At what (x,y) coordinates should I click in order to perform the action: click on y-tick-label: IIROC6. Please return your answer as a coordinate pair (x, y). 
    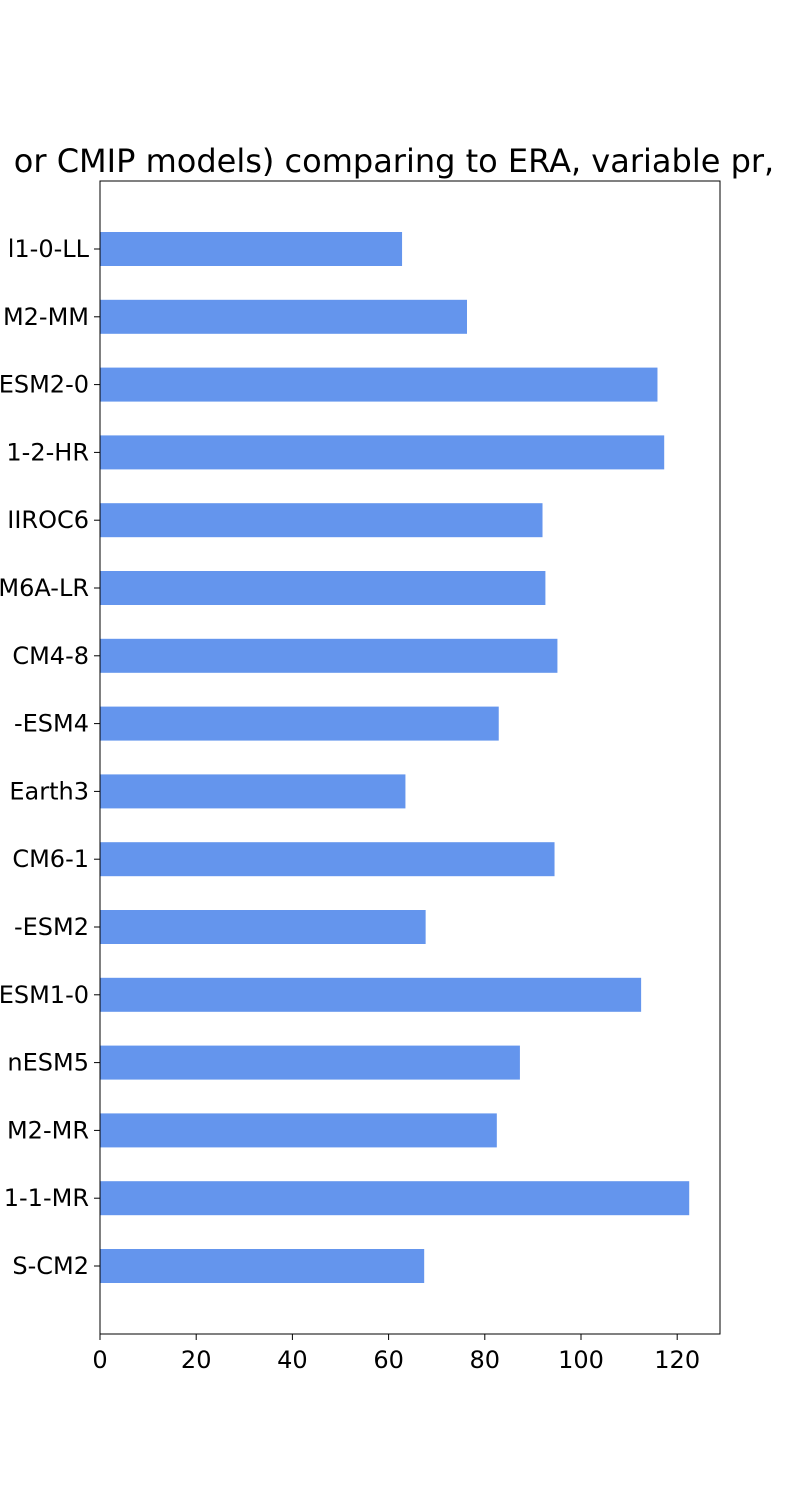
    Looking at the image, I should click on (48, 520).